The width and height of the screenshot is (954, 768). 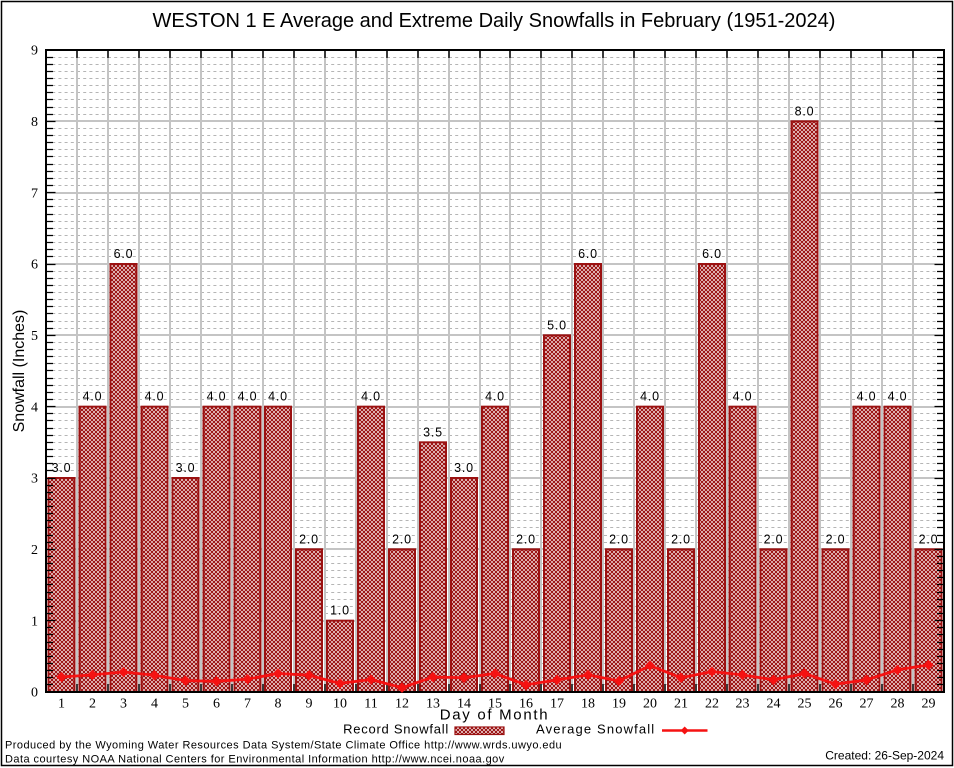 I want to click on svg-text: 12, so click(x=402, y=704).